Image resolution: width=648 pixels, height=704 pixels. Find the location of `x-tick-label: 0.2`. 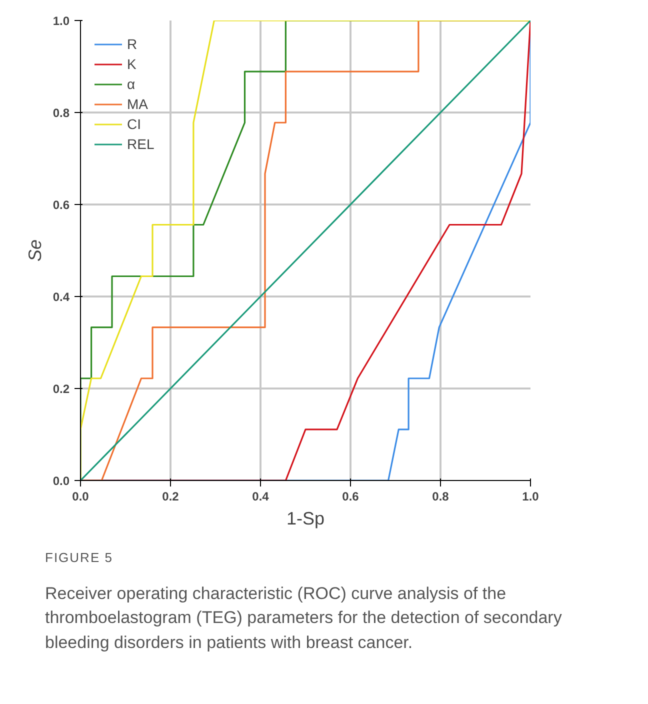

x-tick-label: 0.2 is located at coordinates (171, 497).